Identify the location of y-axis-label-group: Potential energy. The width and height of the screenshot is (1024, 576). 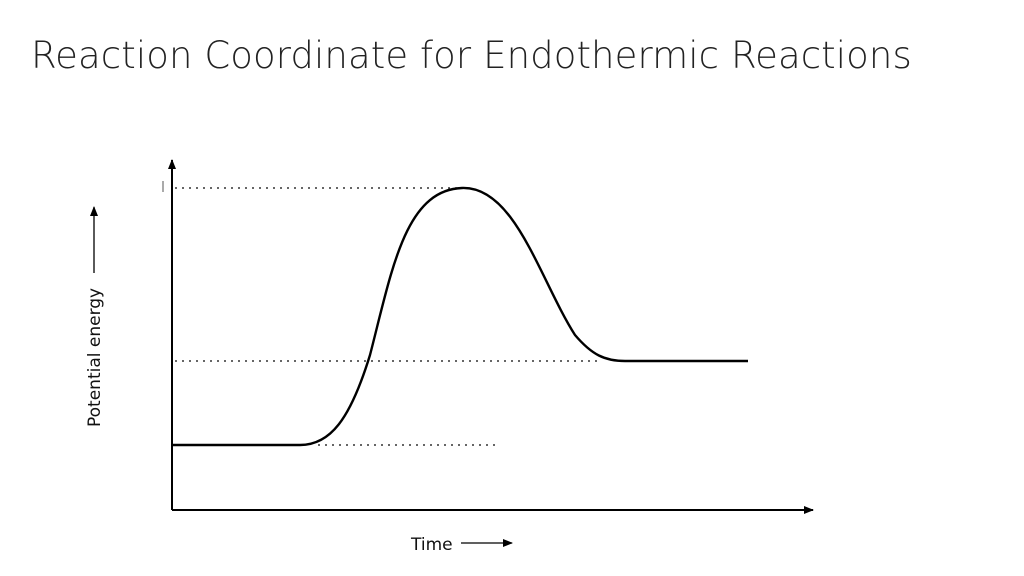
(95, 316).